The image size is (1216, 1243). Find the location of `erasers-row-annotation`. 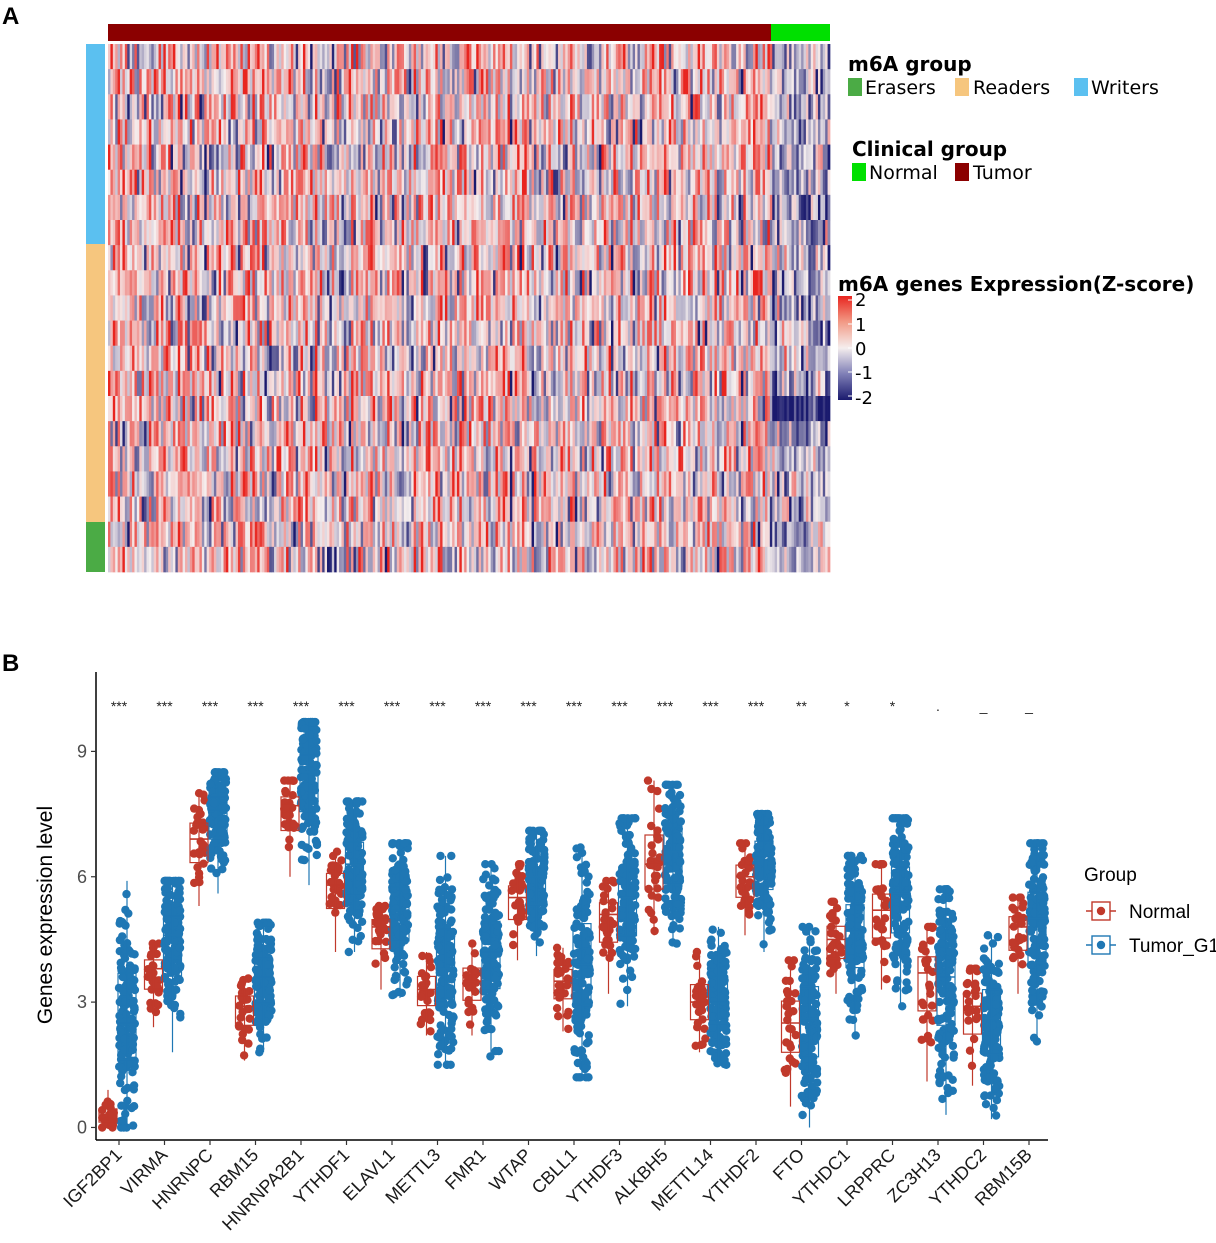

erasers-row-annotation is located at coordinates (95, 547).